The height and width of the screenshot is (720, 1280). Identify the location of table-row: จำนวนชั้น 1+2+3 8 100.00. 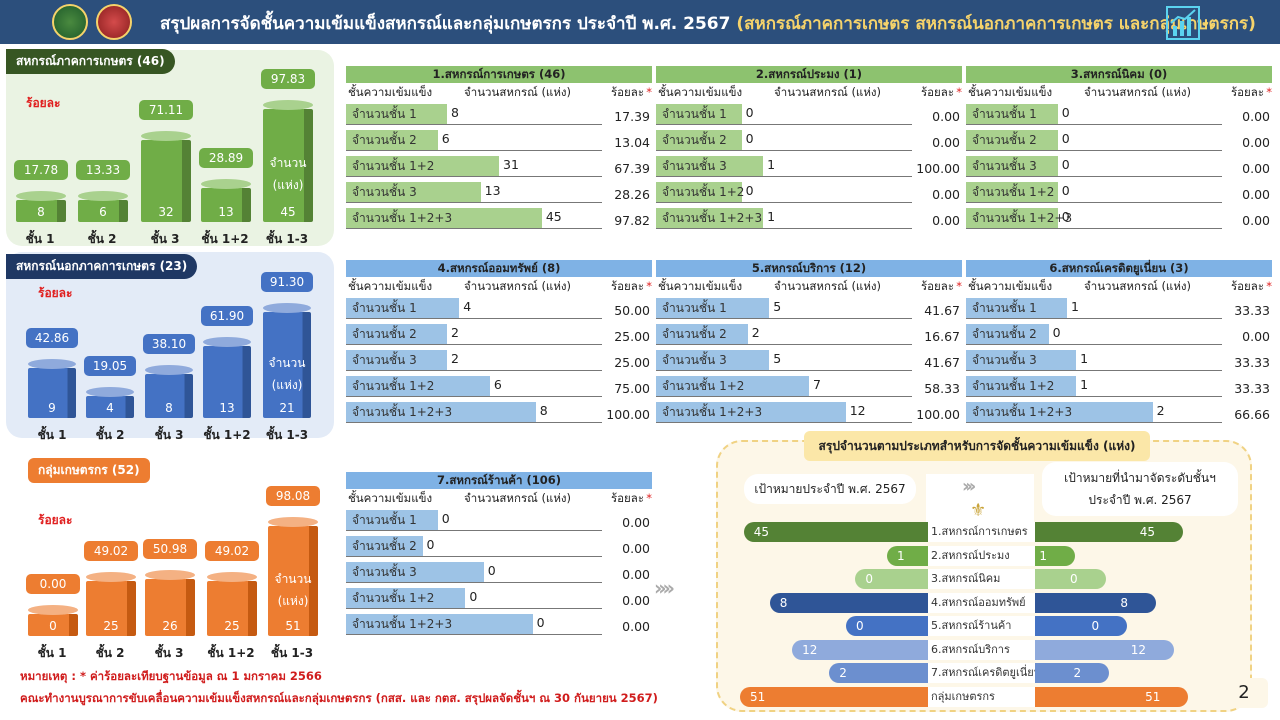
(499, 412).